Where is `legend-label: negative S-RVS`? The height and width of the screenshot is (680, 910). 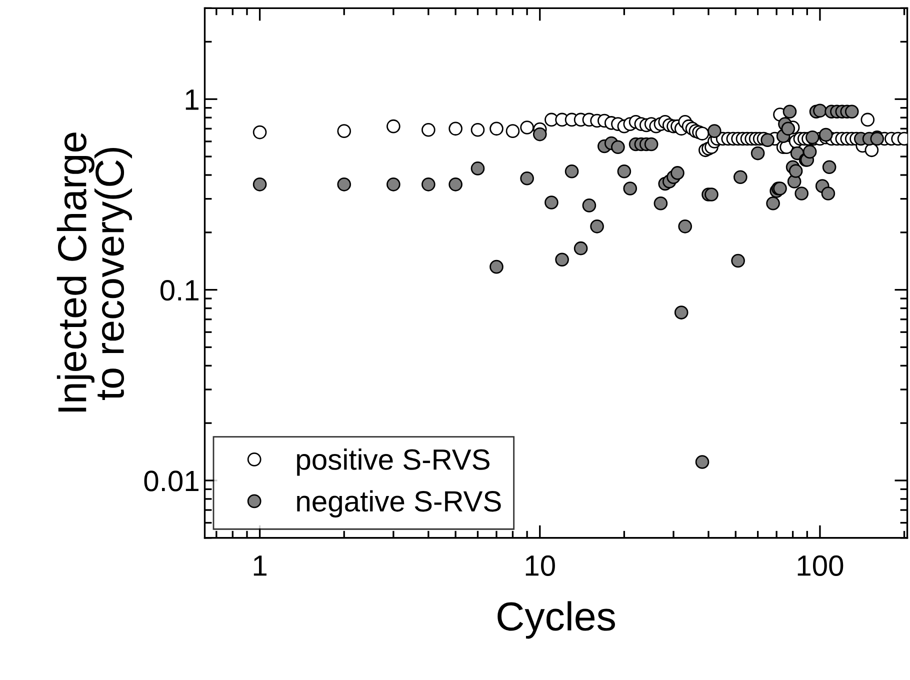
legend-label: negative S-RVS is located at coordinates (399, 504).